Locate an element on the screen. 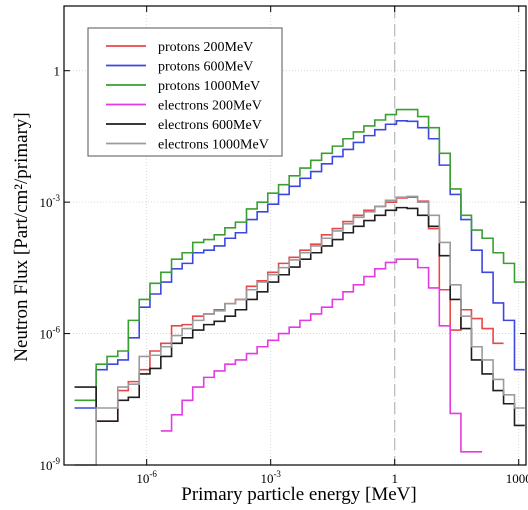 This screenshot has height=510, width=528. legend-label: electrons 1000MeV is located at coordinates (213, 145).